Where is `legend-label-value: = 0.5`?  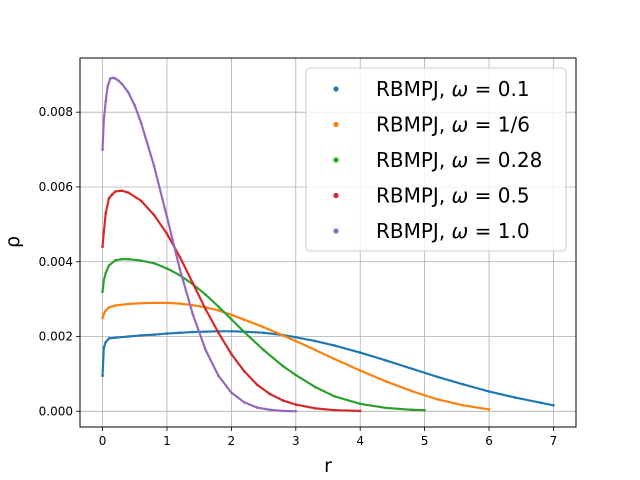
legend-label-value: = 0.5 is located at coordinates (498, 196).